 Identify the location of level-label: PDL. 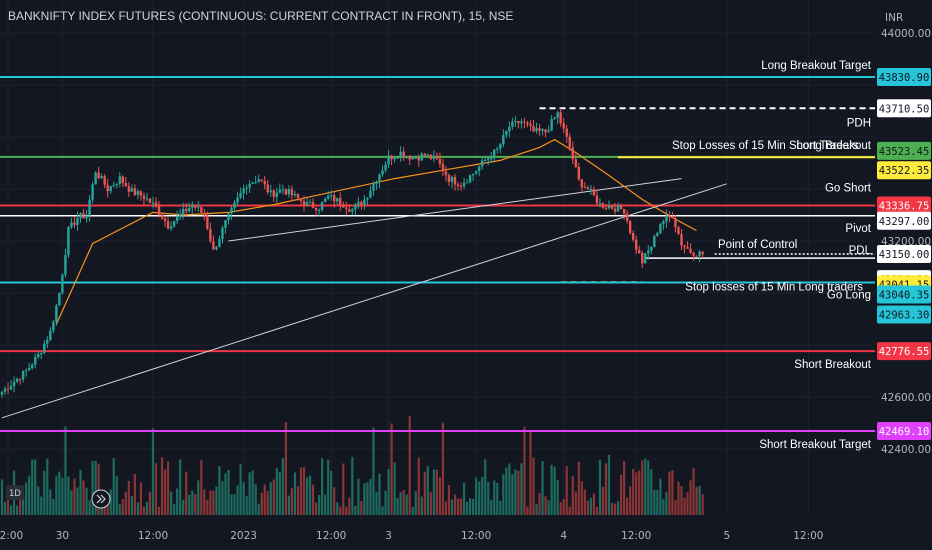
(860, 251).